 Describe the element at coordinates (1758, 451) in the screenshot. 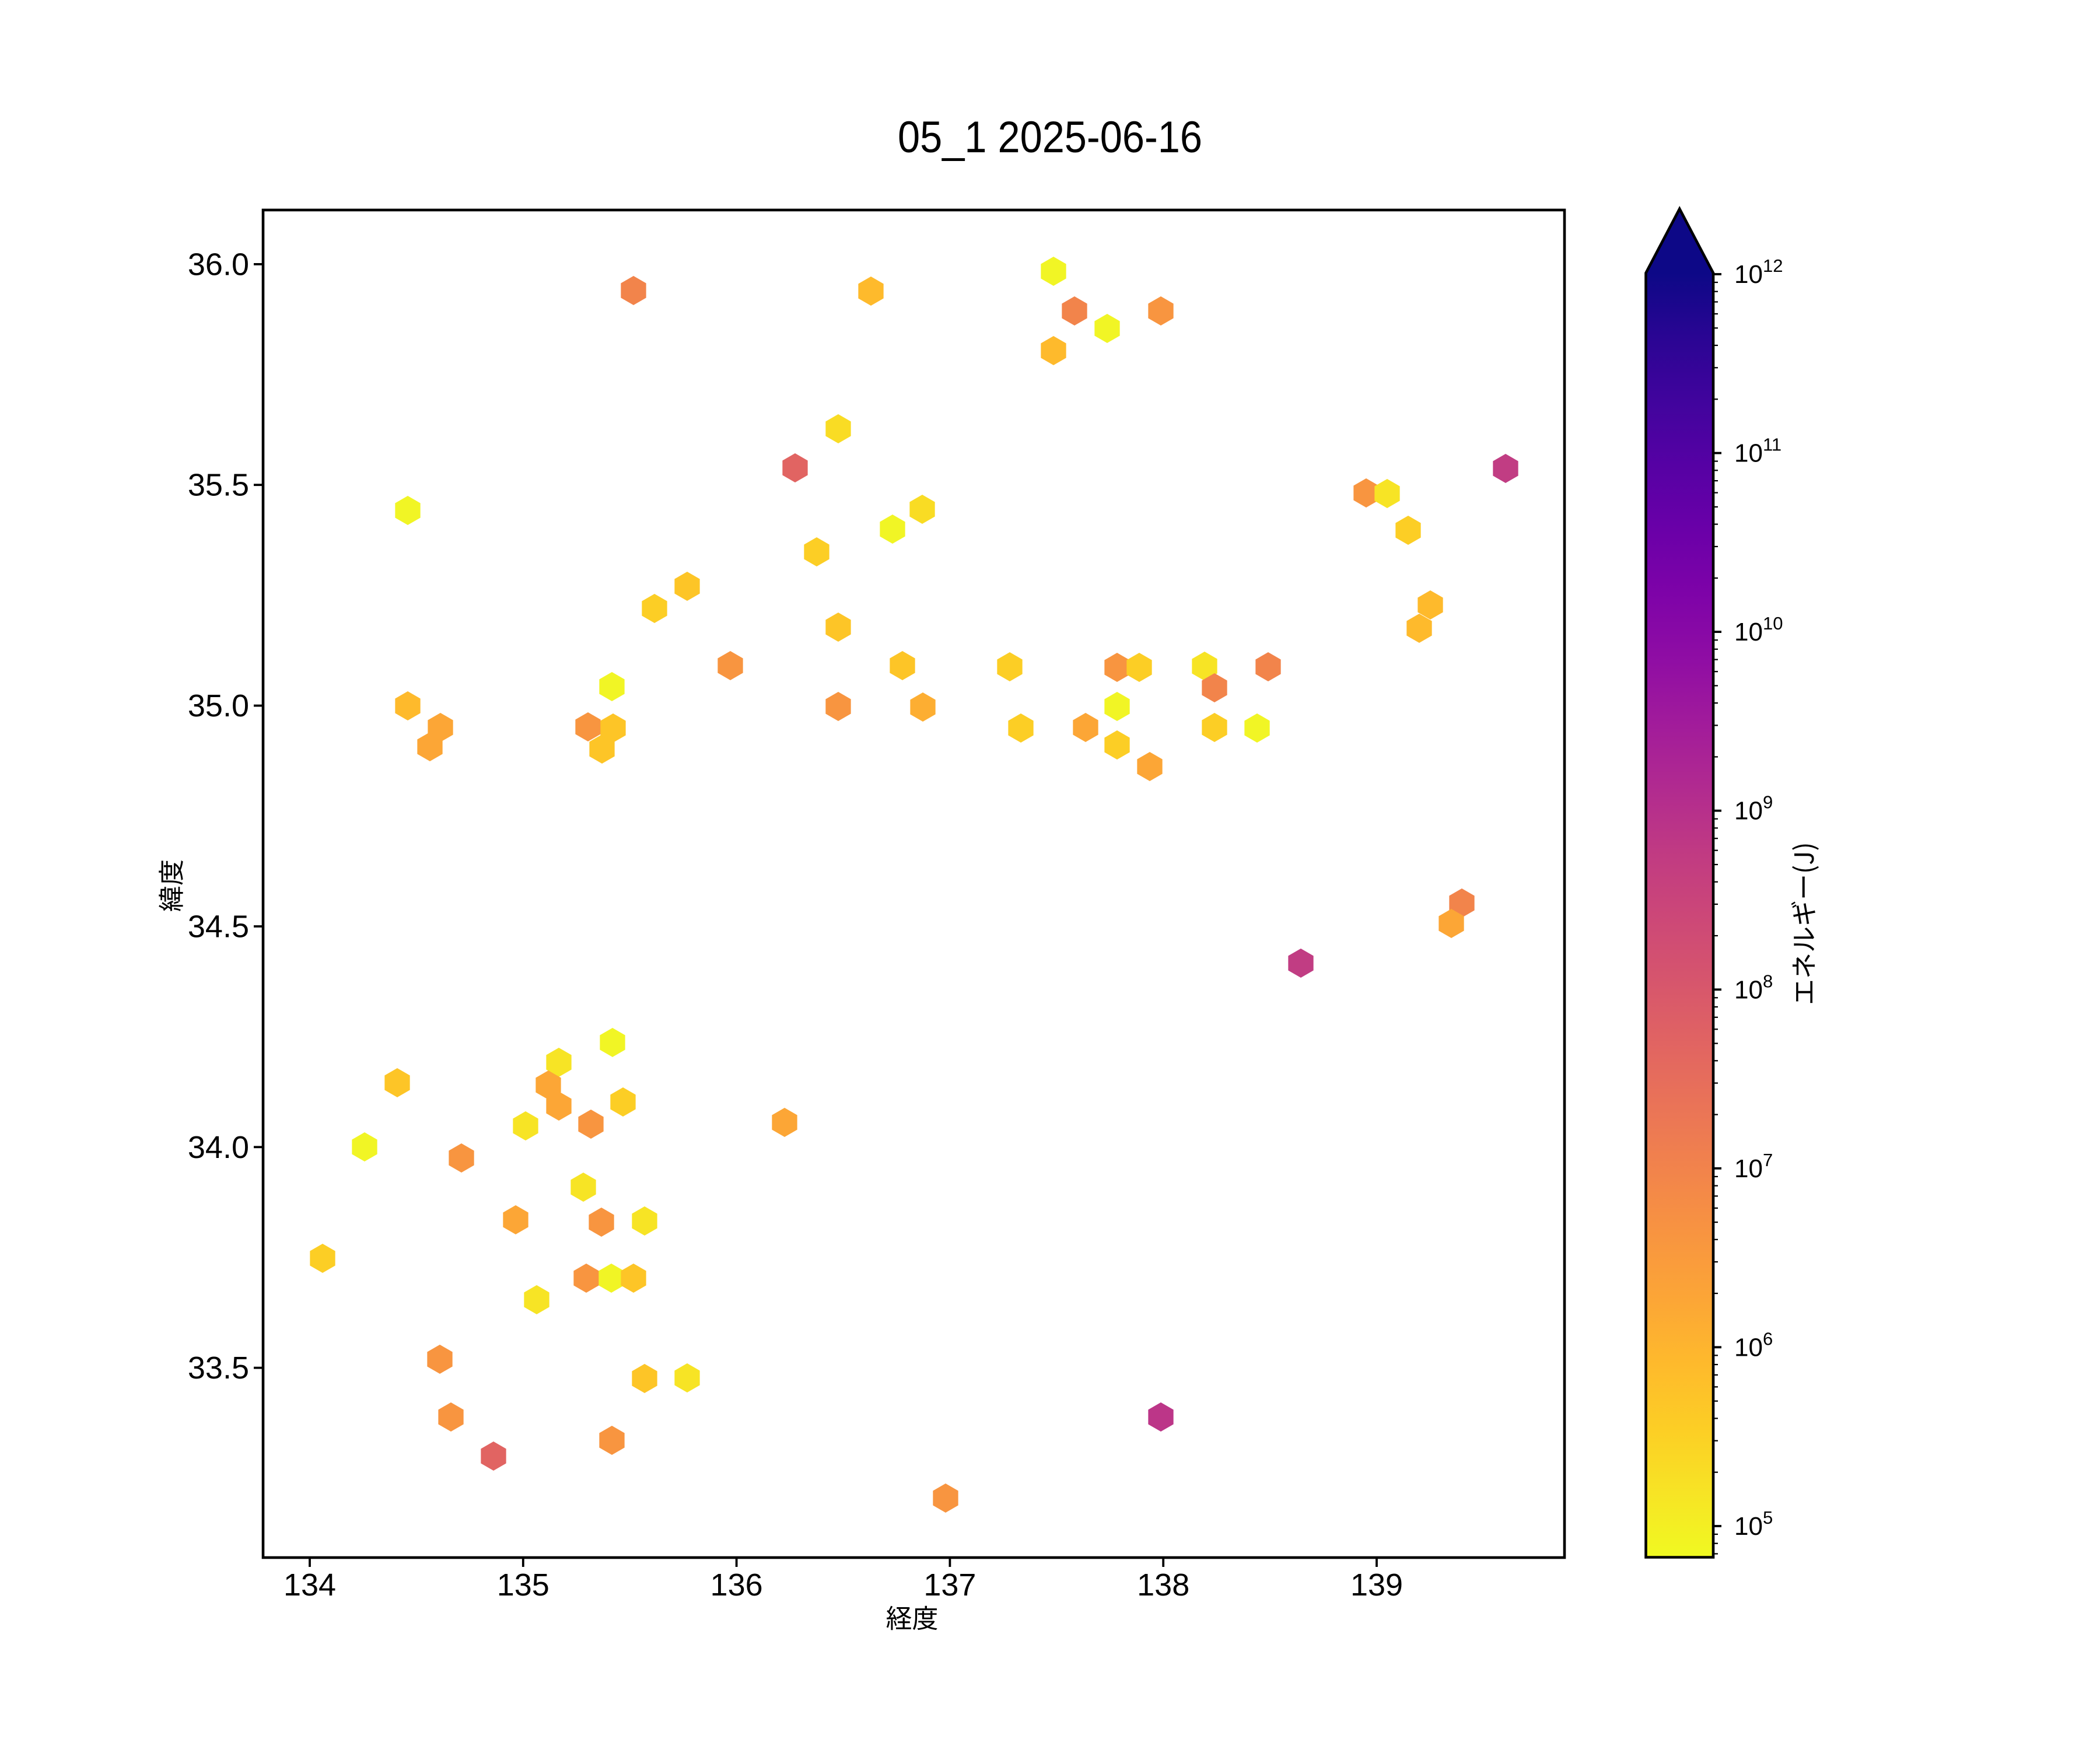

I see `svg-text: 1011` at that location.